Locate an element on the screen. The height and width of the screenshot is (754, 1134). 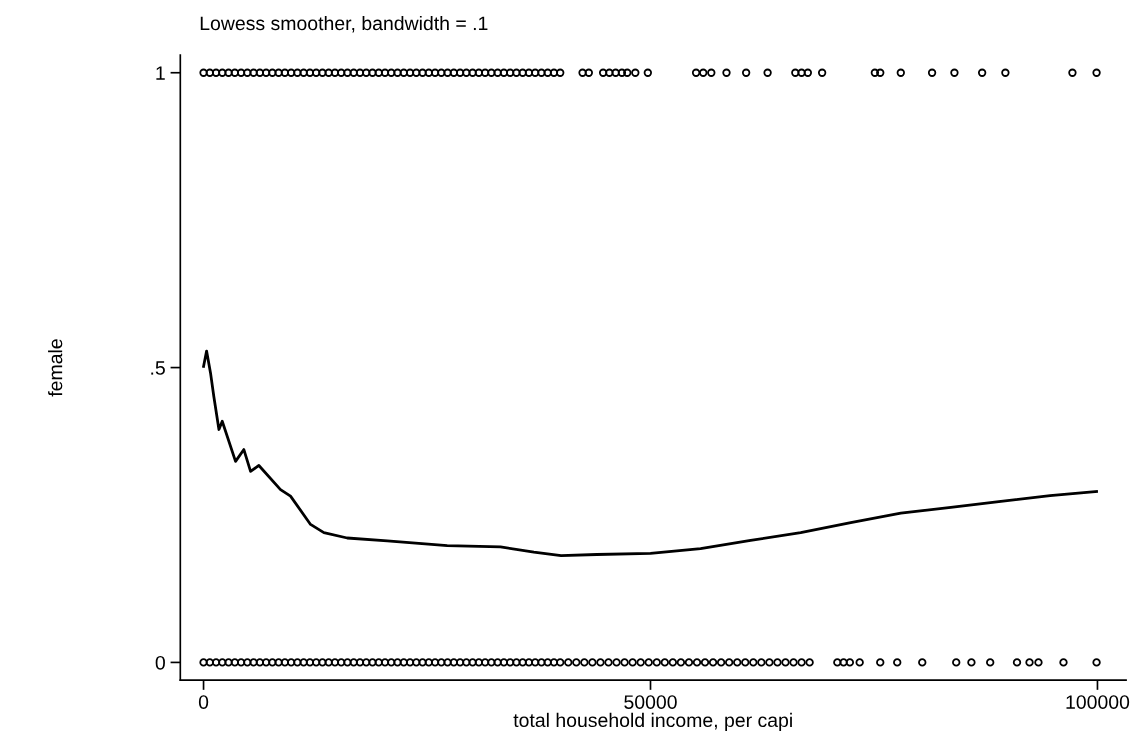
x-tick-label: 100000 is located at coordinates (1098, 702).